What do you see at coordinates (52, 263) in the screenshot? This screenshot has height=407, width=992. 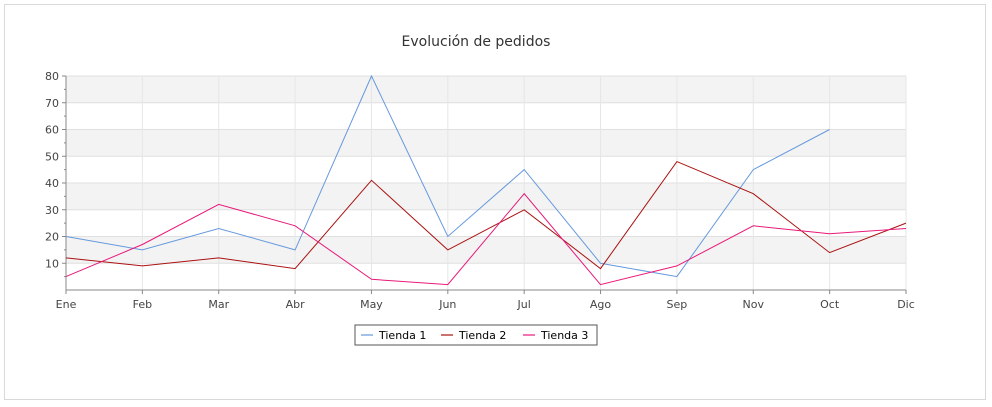 I see `y-tick-label: 10` at bounding box center [52, 263].